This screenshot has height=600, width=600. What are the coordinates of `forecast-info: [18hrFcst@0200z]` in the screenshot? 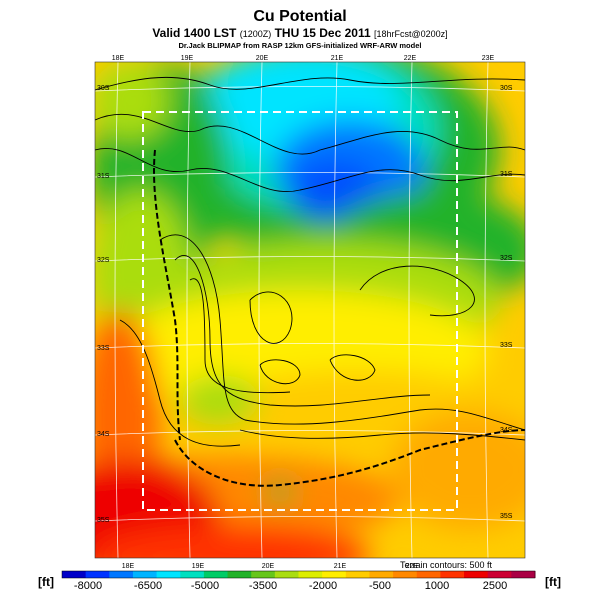 It's located at (410, 34).